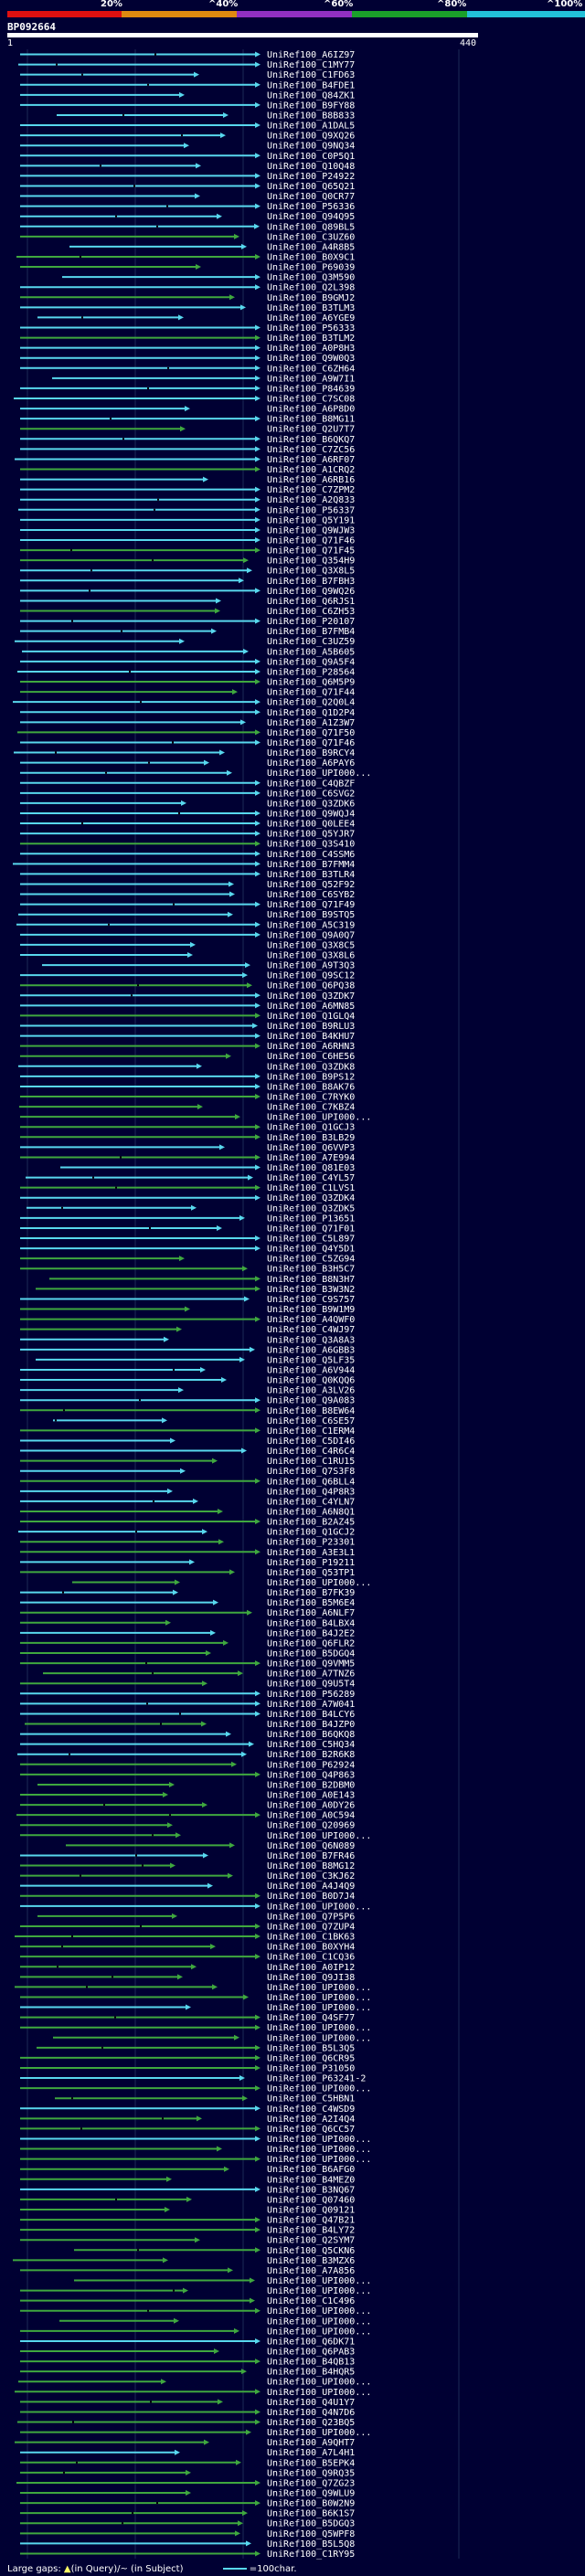 This screenshot has width=585, height=2576. What do you see at coordinates (311, 2544) in the screenshot?
I see `hit-label: UniRef100_B5L5Q8` at bounding box center [311, 2544].